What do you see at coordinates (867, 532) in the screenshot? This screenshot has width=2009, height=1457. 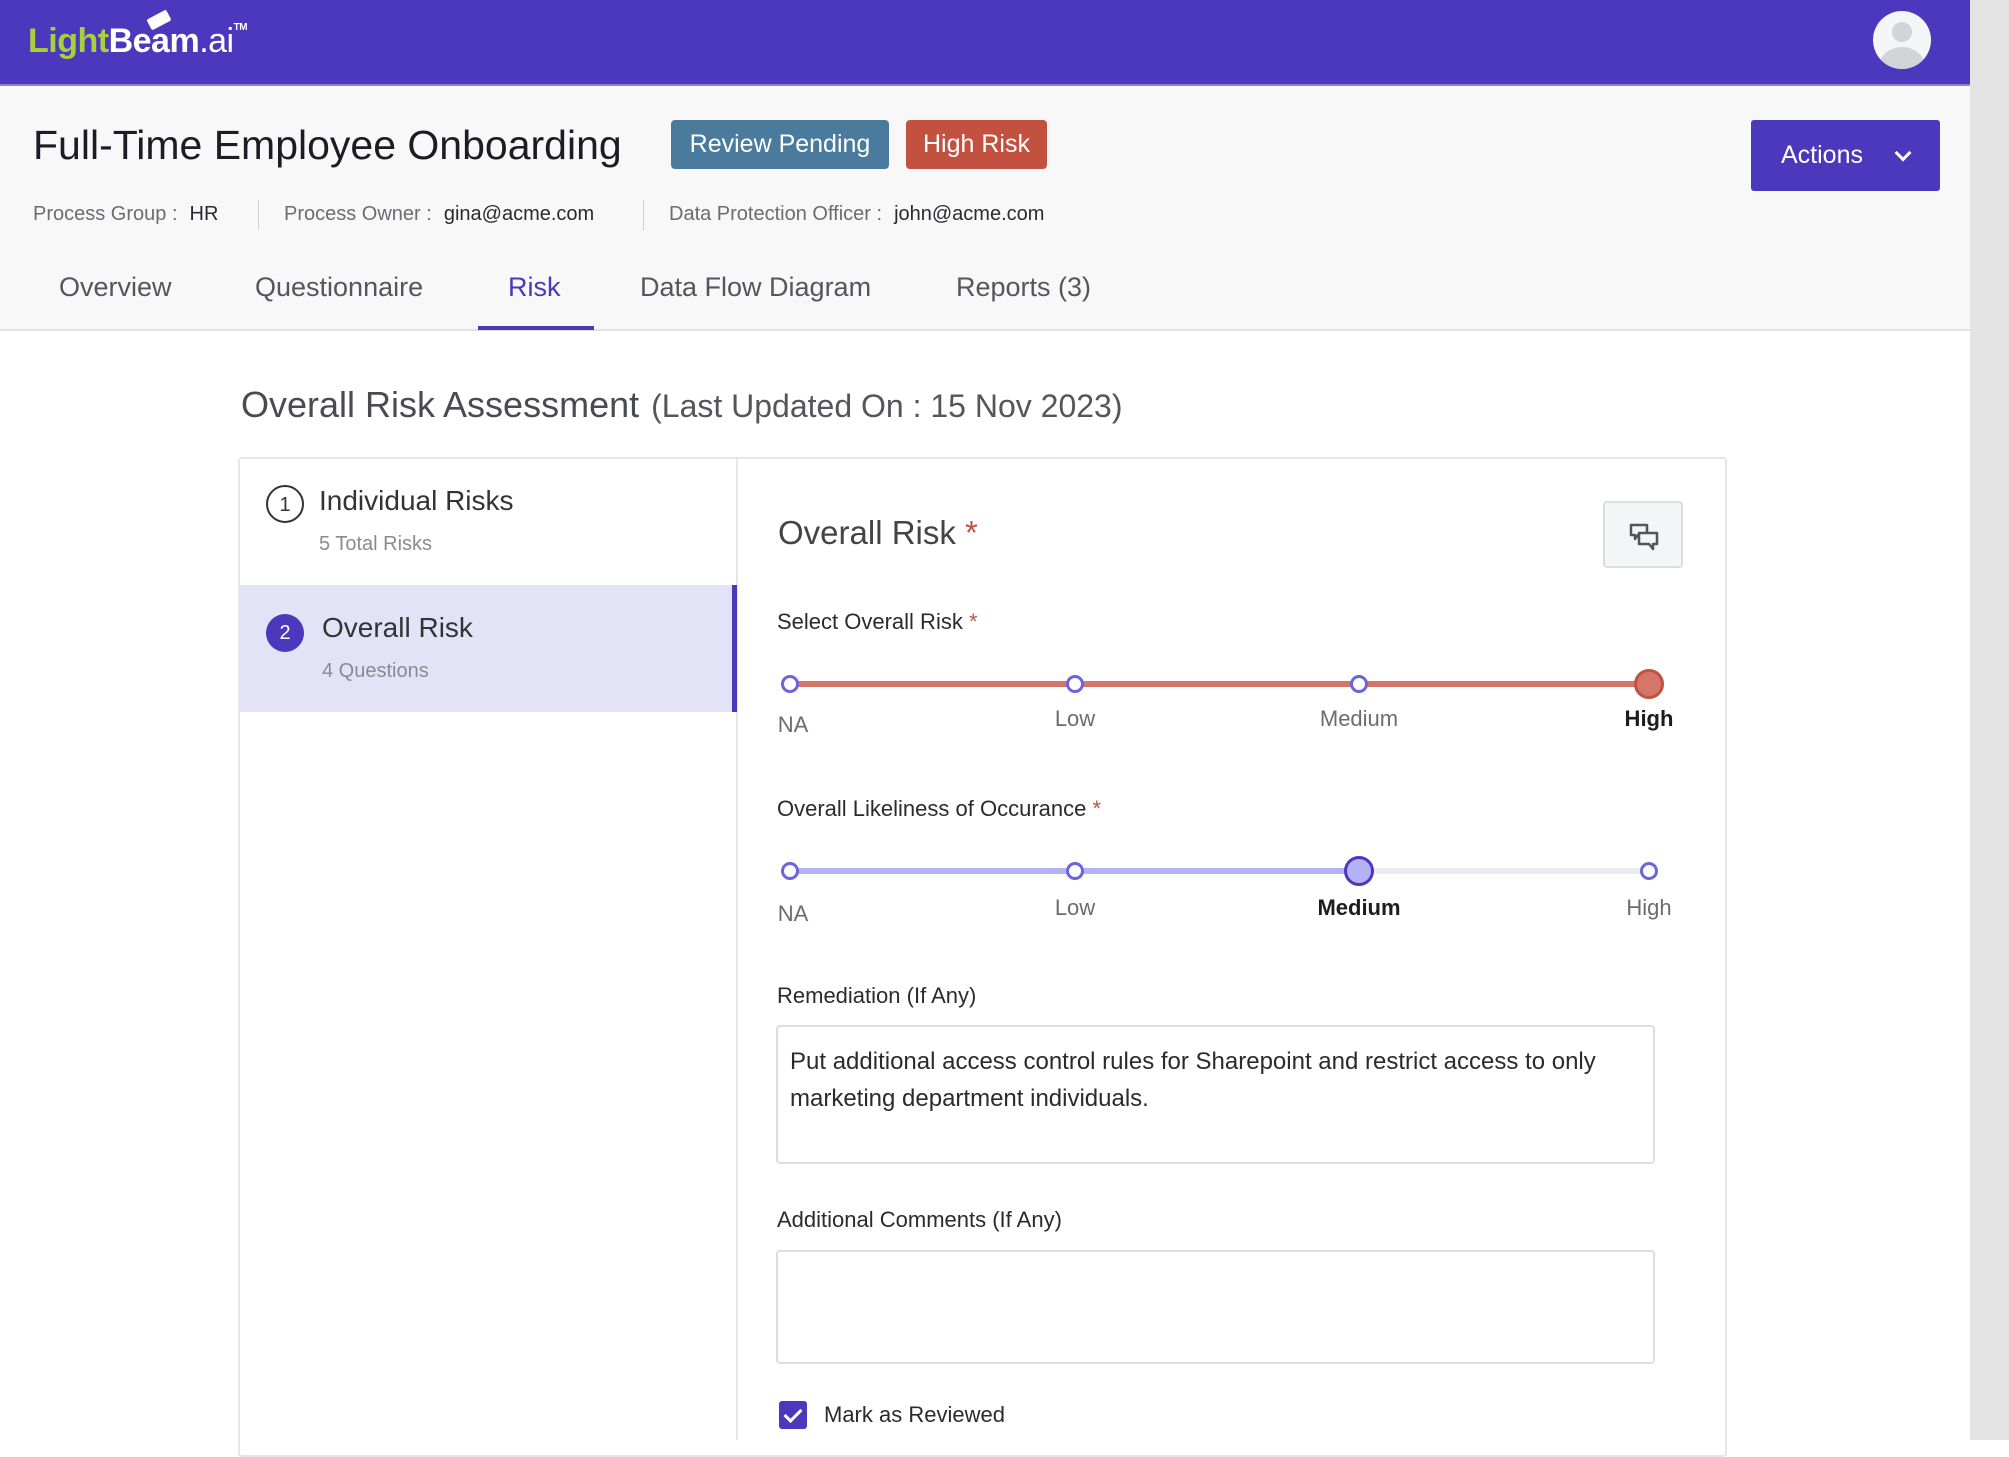 I see `panel-title-text: Overall Risk` at bounding box center [867, 532].